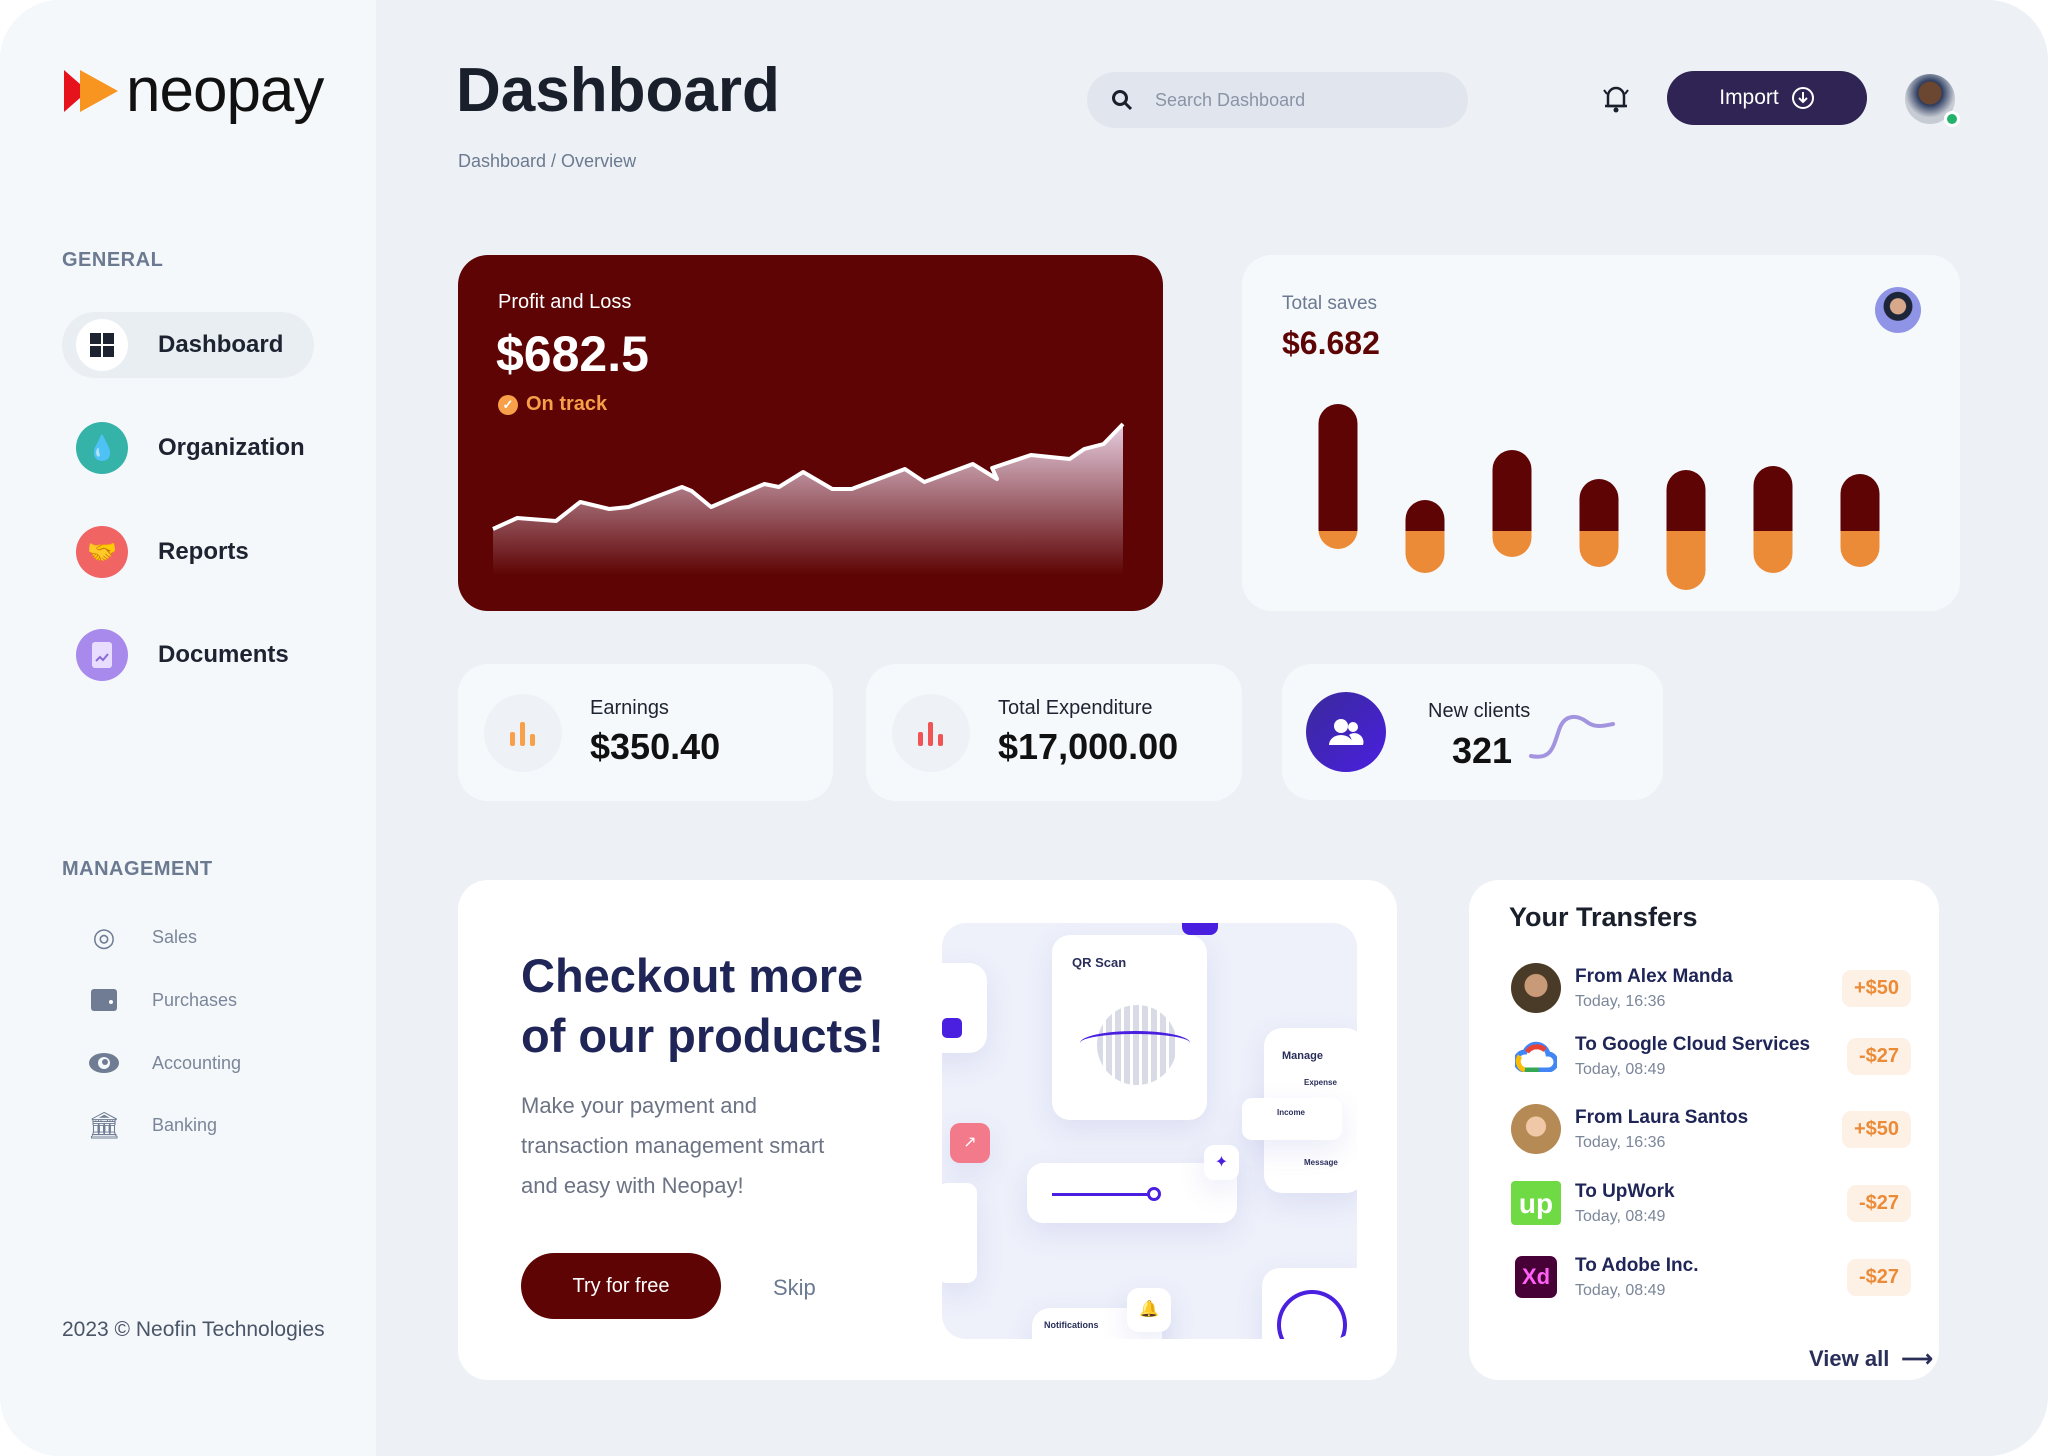 The width and height of the screenshot is (2048, 1456). I want to click on arrow-right-icon: ⟶, so click(1917, 1358).